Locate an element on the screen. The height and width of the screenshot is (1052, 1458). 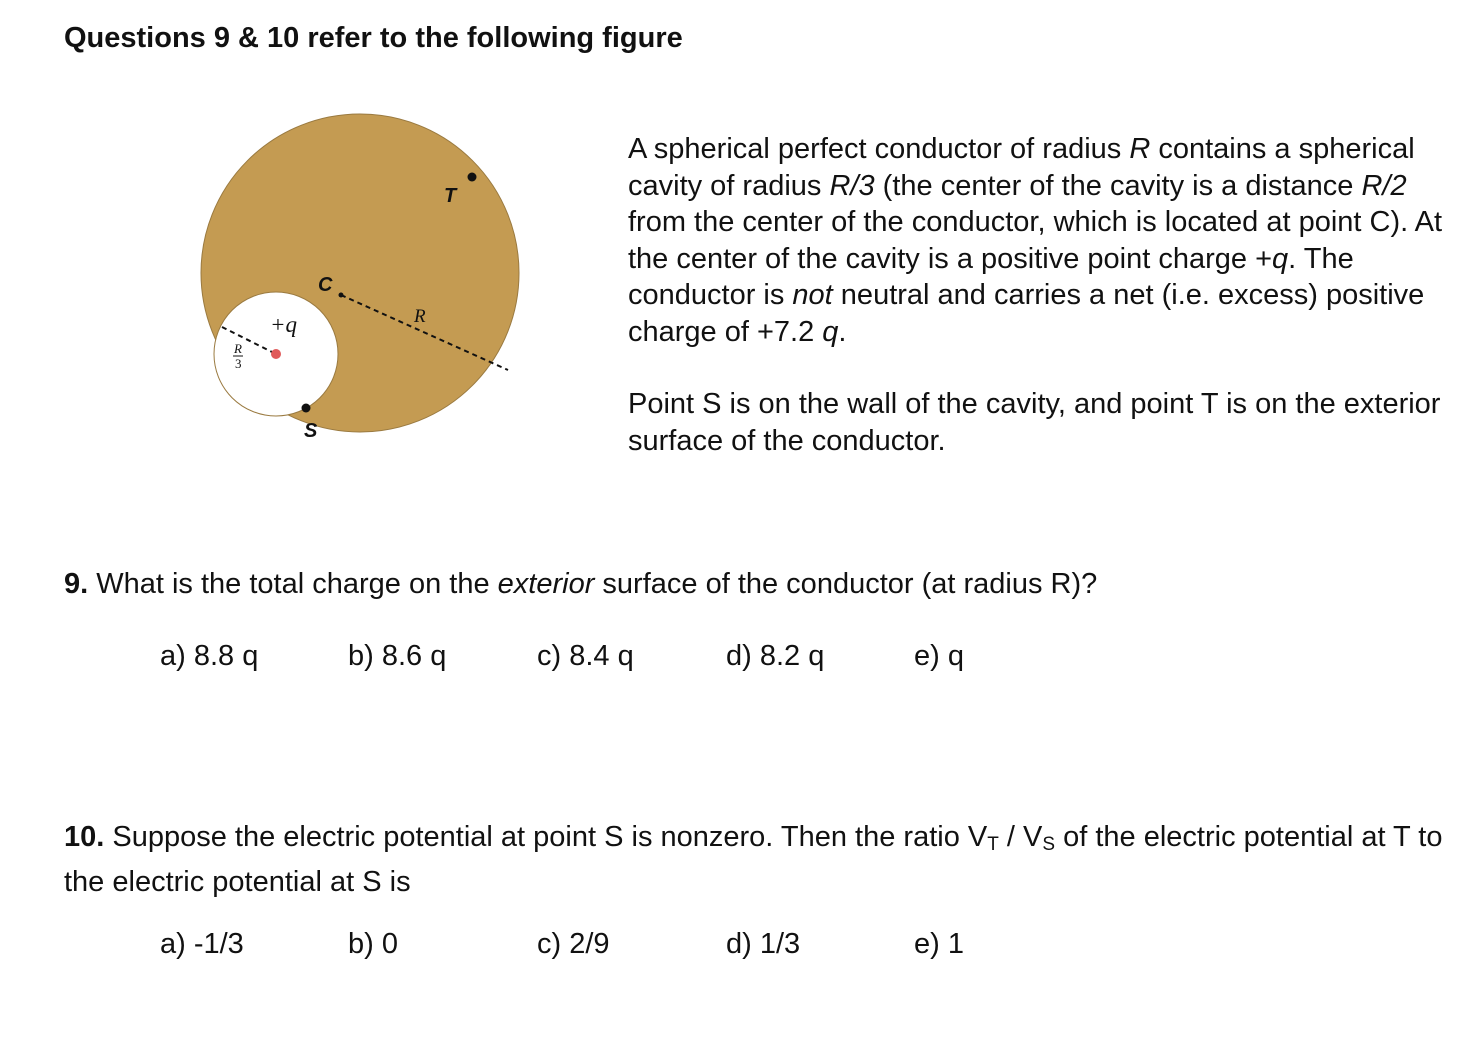
label-s: S is located at coordinates (311, 431).